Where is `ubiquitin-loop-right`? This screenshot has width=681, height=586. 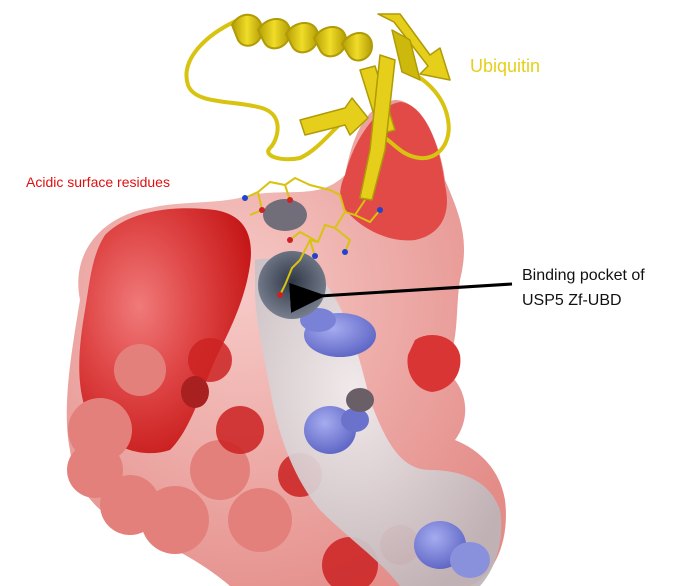
ubiquitin-loop-right is located at coordinates (414, 114).